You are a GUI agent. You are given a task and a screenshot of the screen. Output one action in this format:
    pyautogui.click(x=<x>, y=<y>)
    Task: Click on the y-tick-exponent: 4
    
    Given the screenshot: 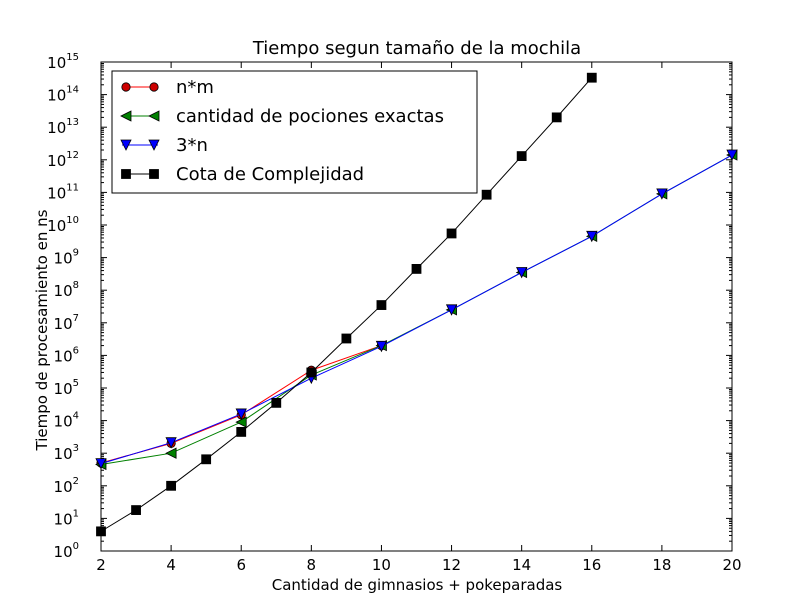 What is the action you would take?
    pyautogui.click(x=76, y=416)
    